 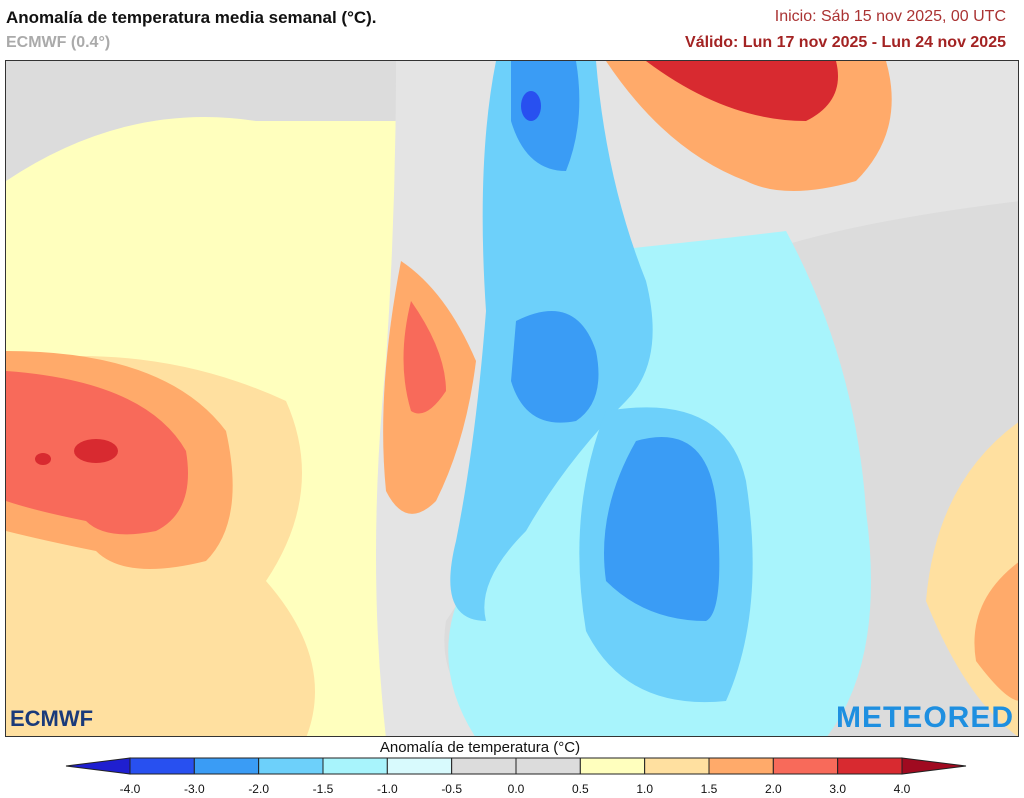 I want to click on colorbar-tick-label: -3.0, so click(x=194, y=789).